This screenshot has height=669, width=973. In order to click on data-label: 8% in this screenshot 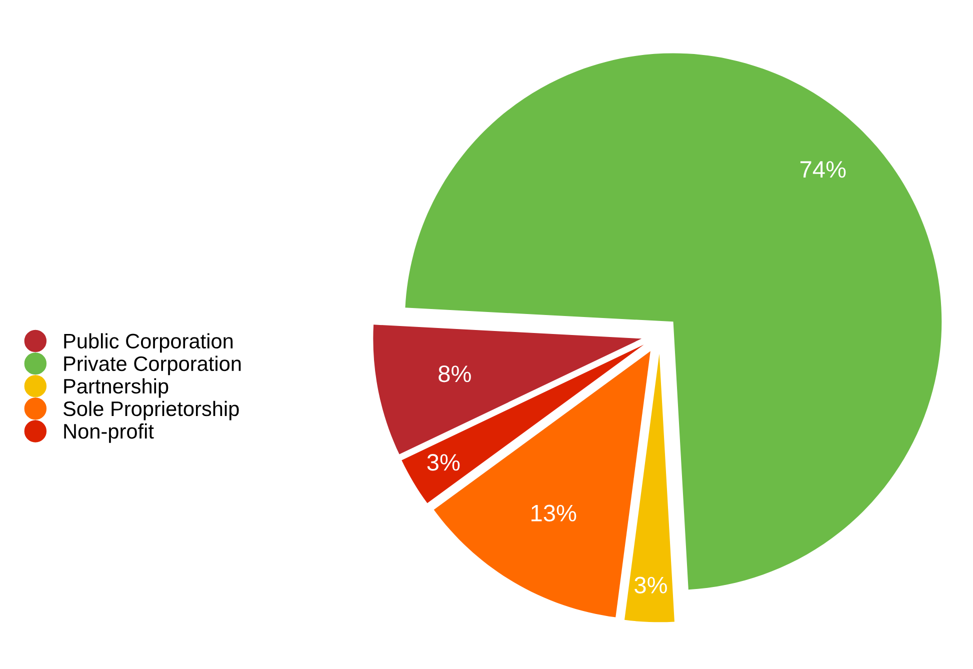, I will do `click(454, 373)`.